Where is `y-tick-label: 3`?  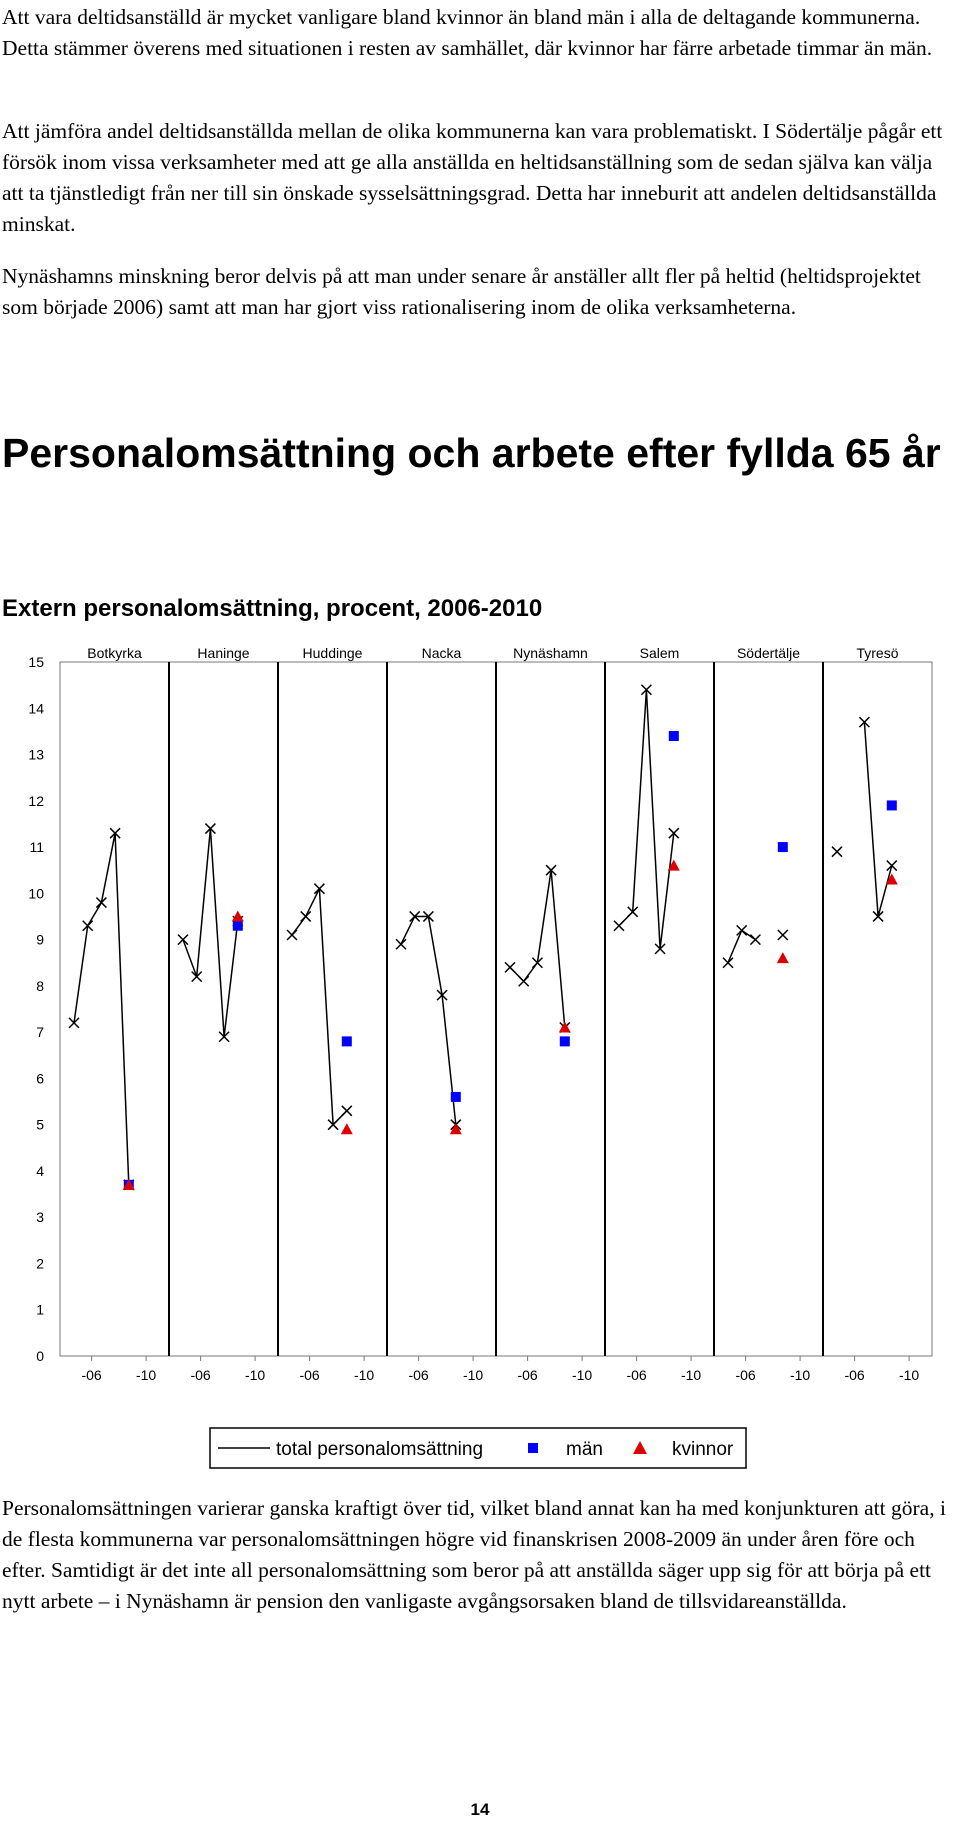 y-tick-label: 3 is located at coordinates (40, 1217).